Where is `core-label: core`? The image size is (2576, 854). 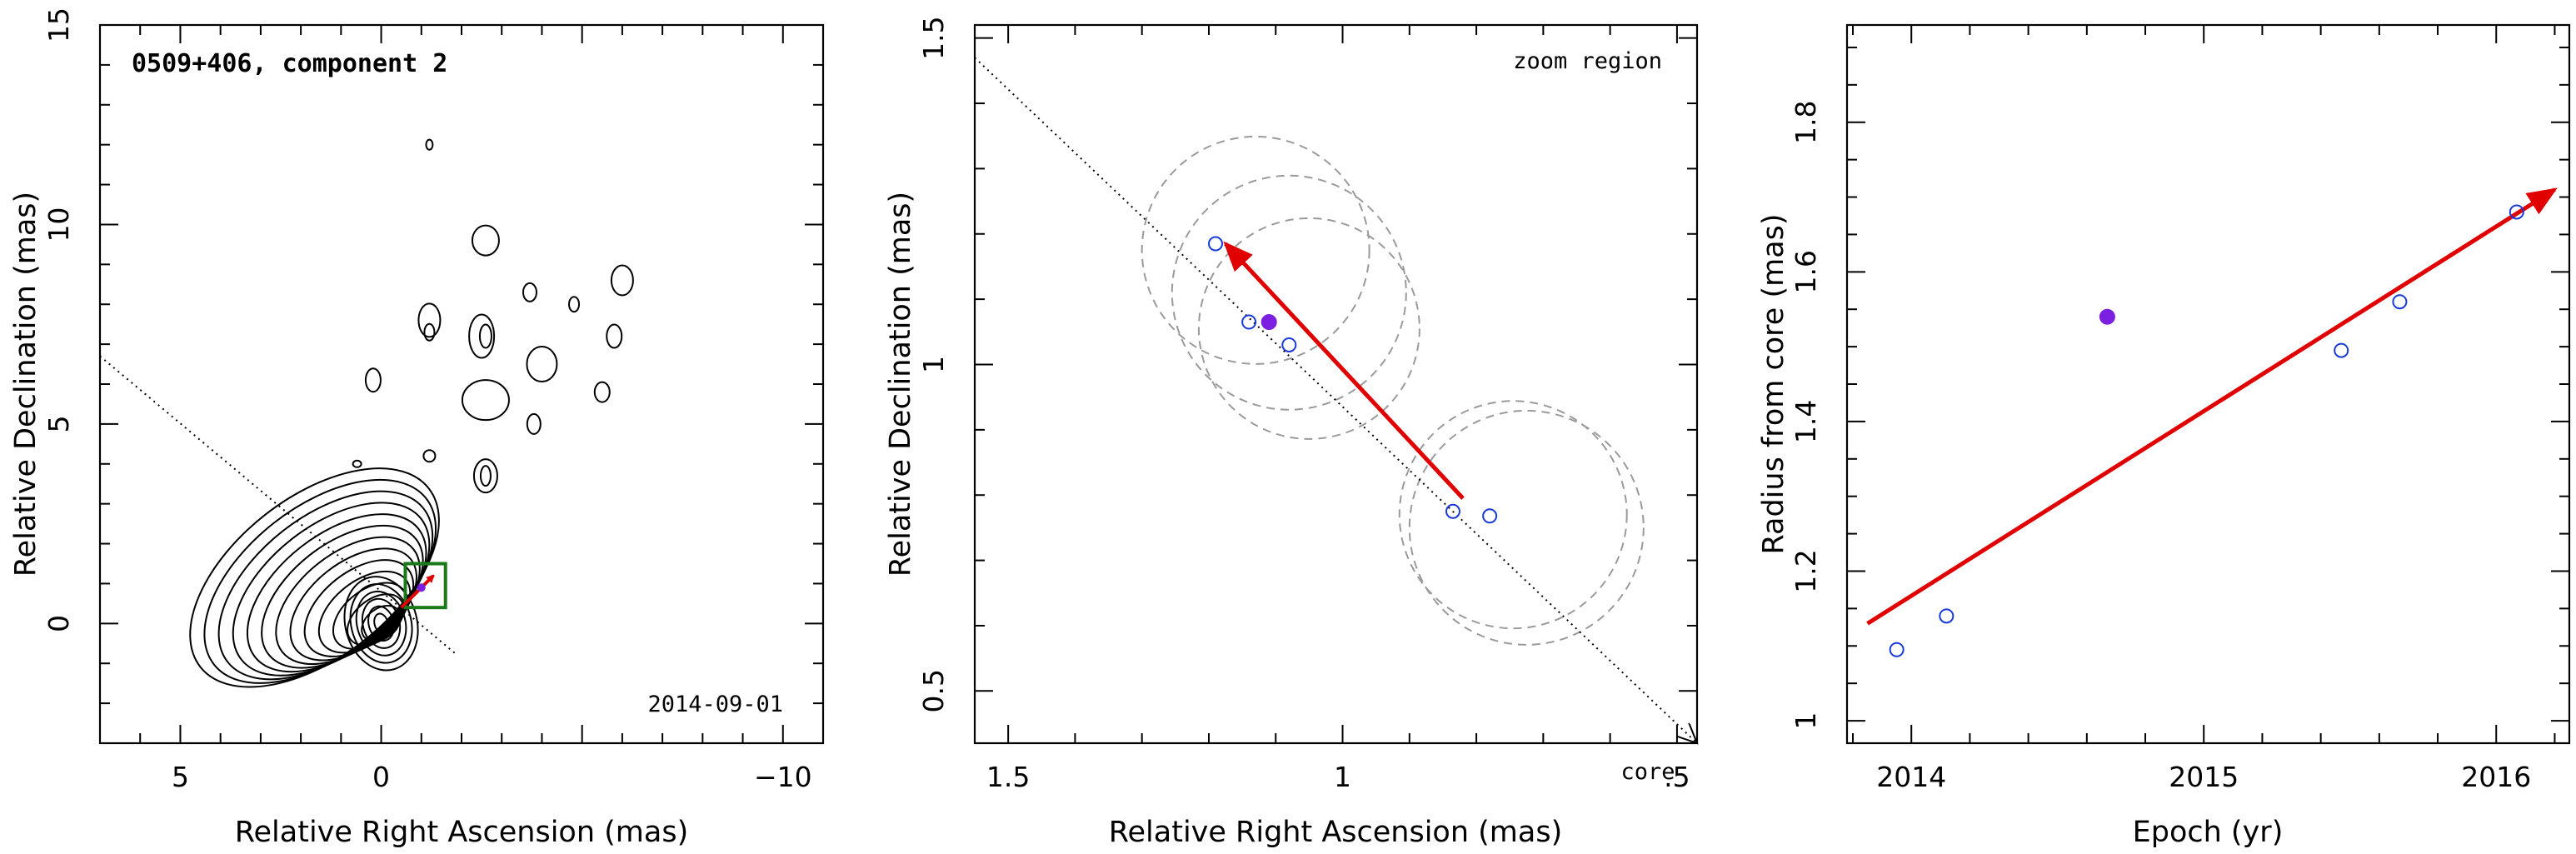
core-label: core is located at coordinates (1647, 772).